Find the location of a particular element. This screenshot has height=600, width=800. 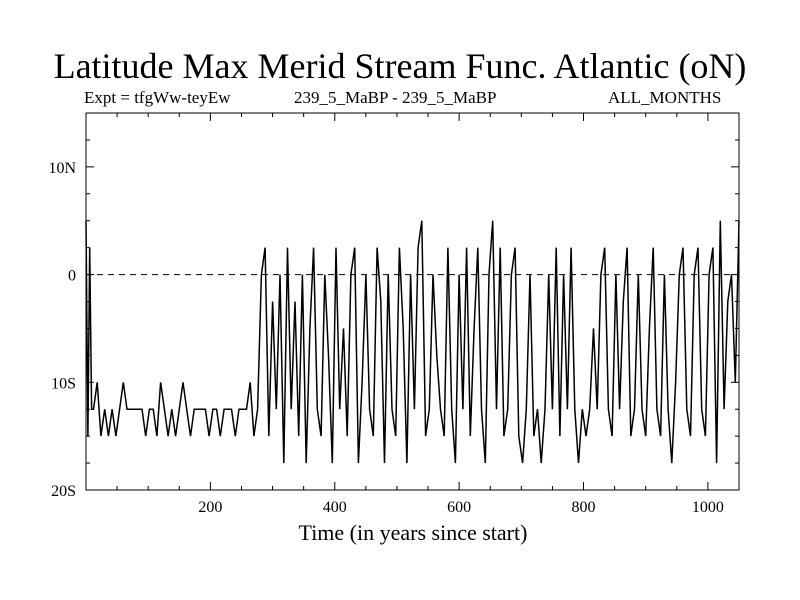

y-tick-label: 0 is located at coordinates (72, 276).